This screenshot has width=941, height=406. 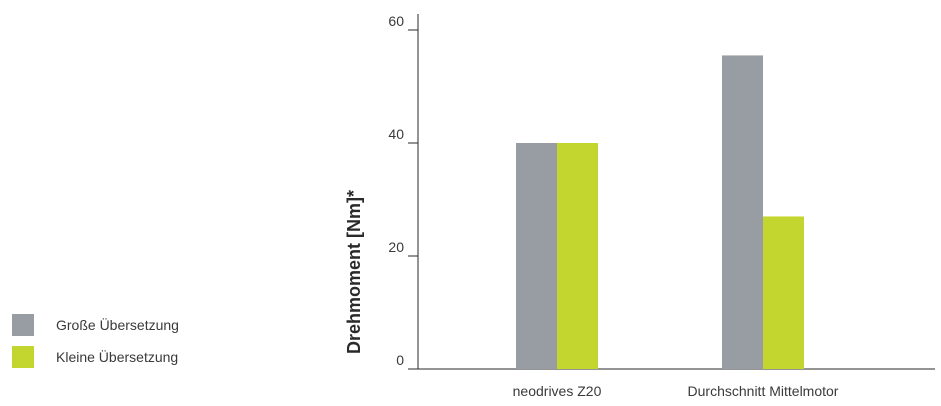 I want to click on y-axis-label: Drehmoment [Nm]*, so click(x=354, y=272).